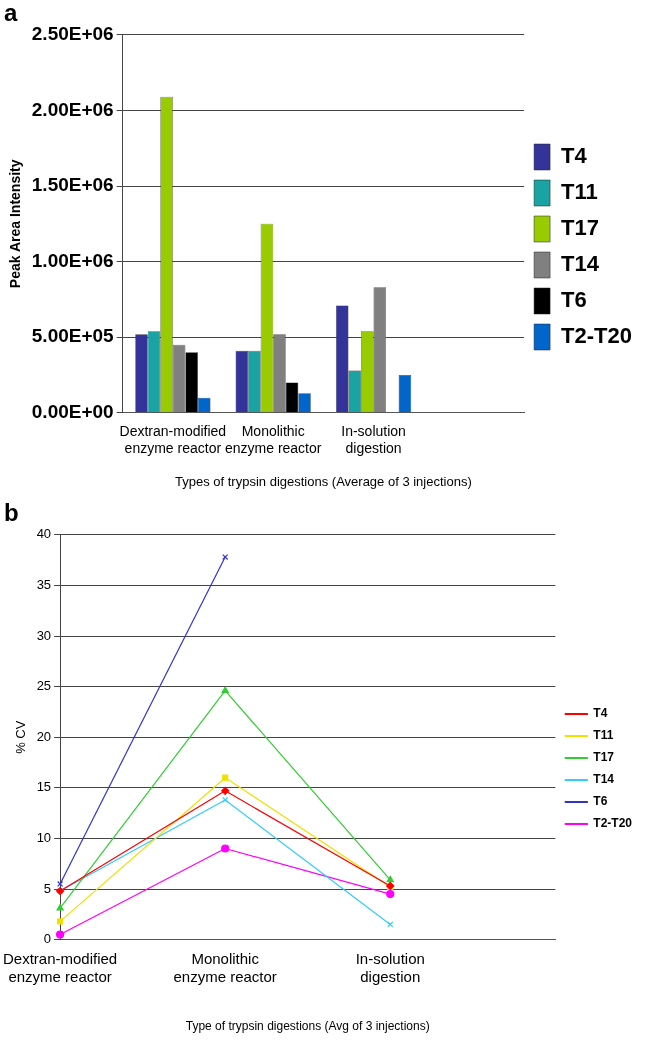  Describe the element at coordinates (44, 635) in the screenshot. I see `y-tick-label: 30` at that location.